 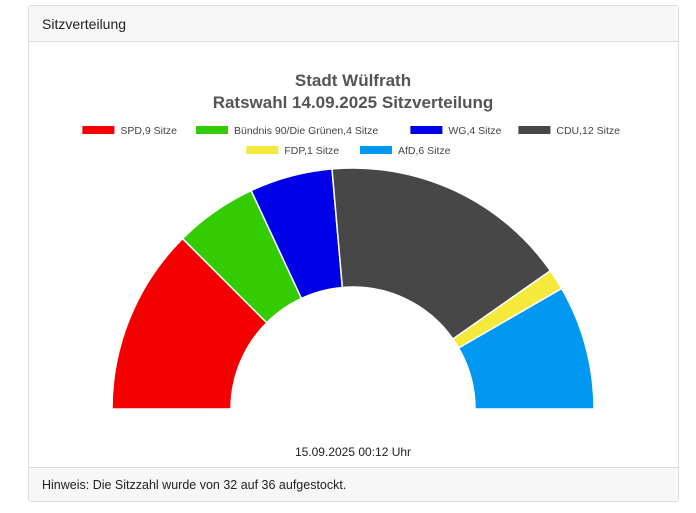 What do you see at coordinates (441, 254) in the screenshot?
I see `slice-cdu` at bounding box center [441, 254].